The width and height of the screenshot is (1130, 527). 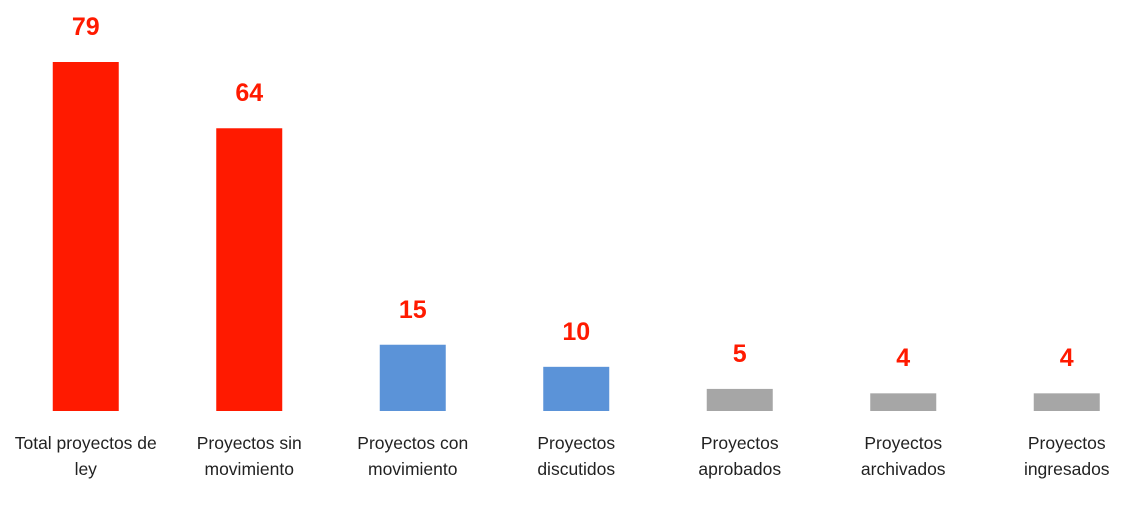 I want to click on value-label: 15, so click(x=412, y=309).